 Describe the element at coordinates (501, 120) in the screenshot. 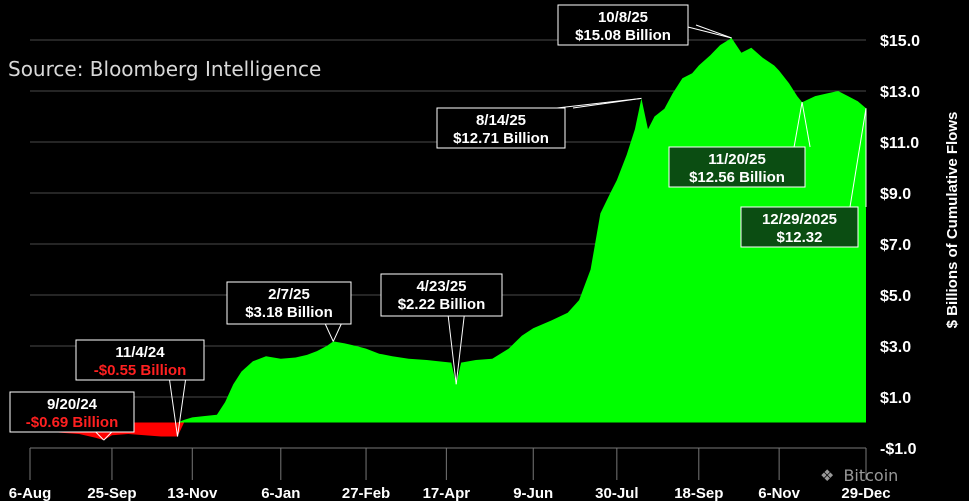

I see `annotation-date: 8/14/25` at that location.